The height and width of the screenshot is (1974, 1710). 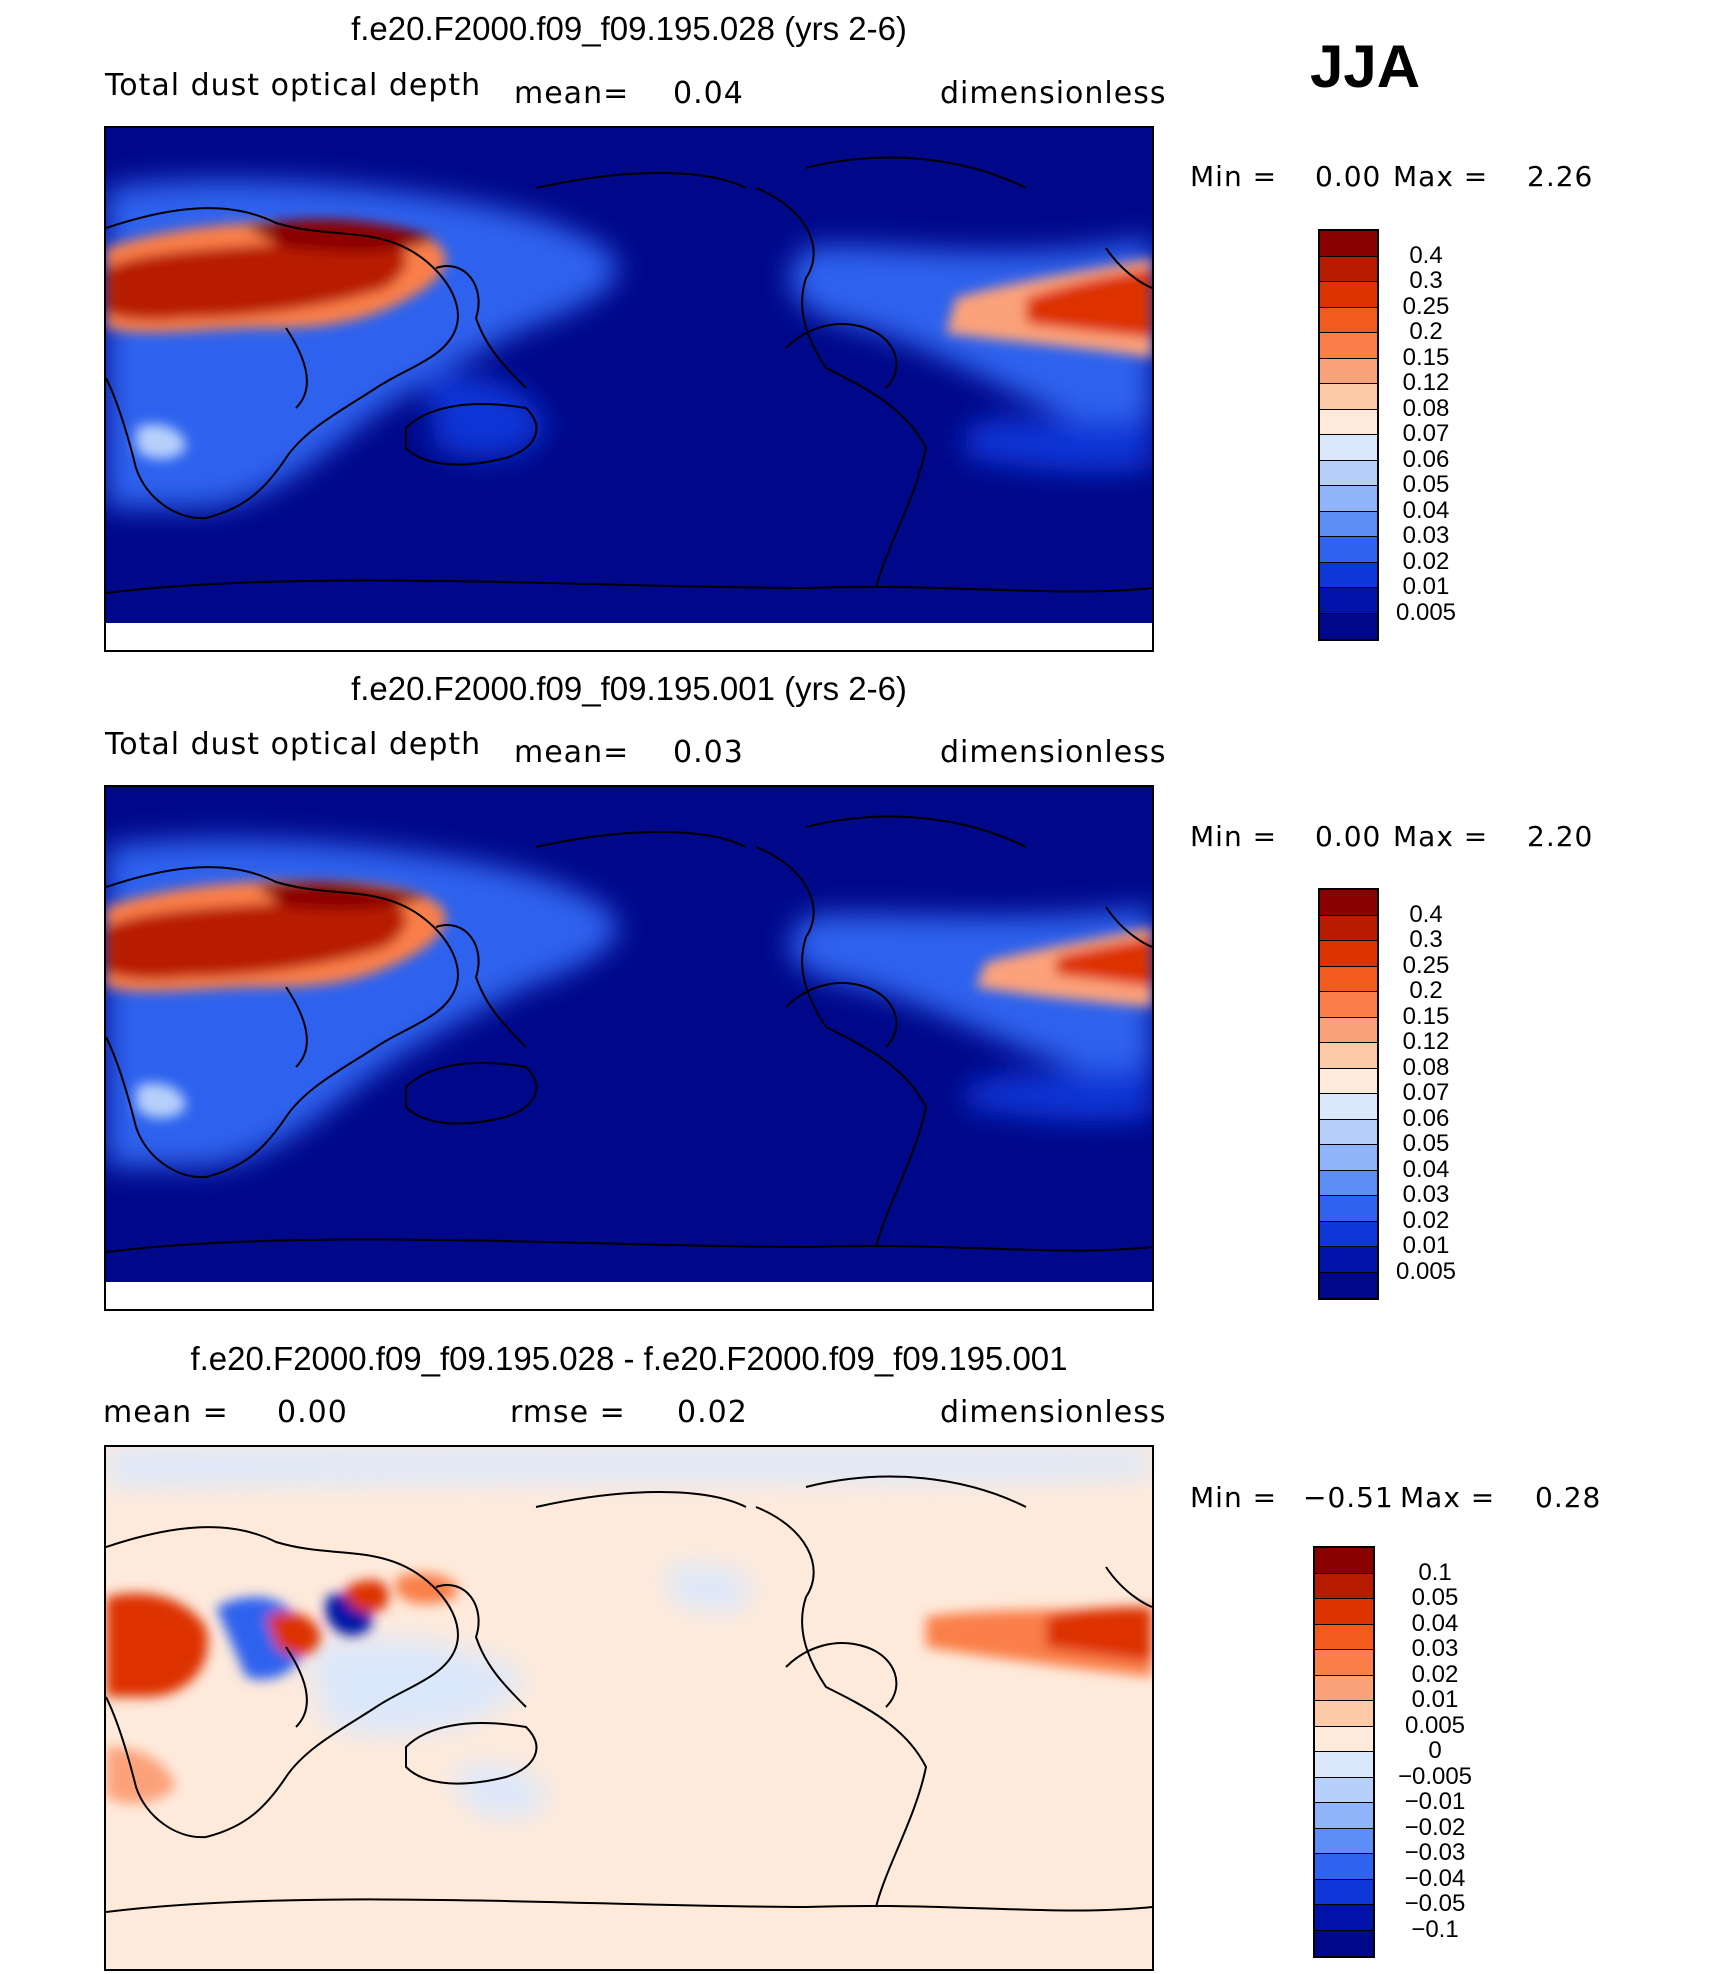 I want to click on panel-diff-colorbar-tick-label: −0.01, so click(x=1435, y=1801).